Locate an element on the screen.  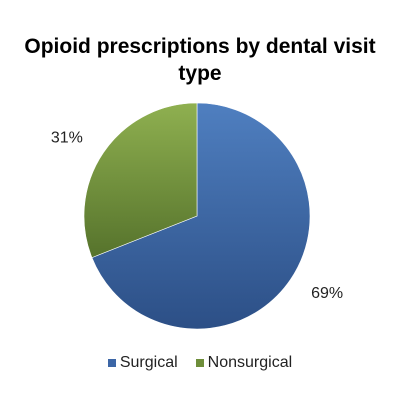
legend: Surgical Nonsurgical is located at coordinates (200, 363).